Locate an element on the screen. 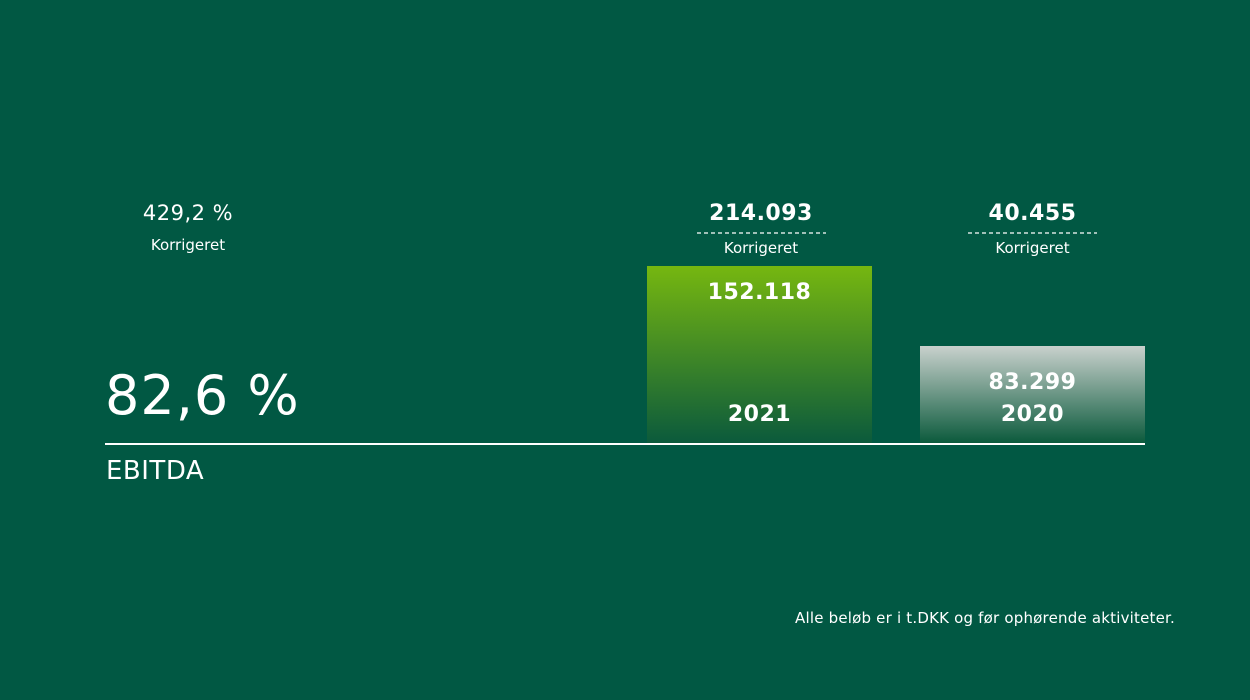 The image size is (1250, 700). bar-value-label-2020: 83.299 is located at coordinates (1032, 382).